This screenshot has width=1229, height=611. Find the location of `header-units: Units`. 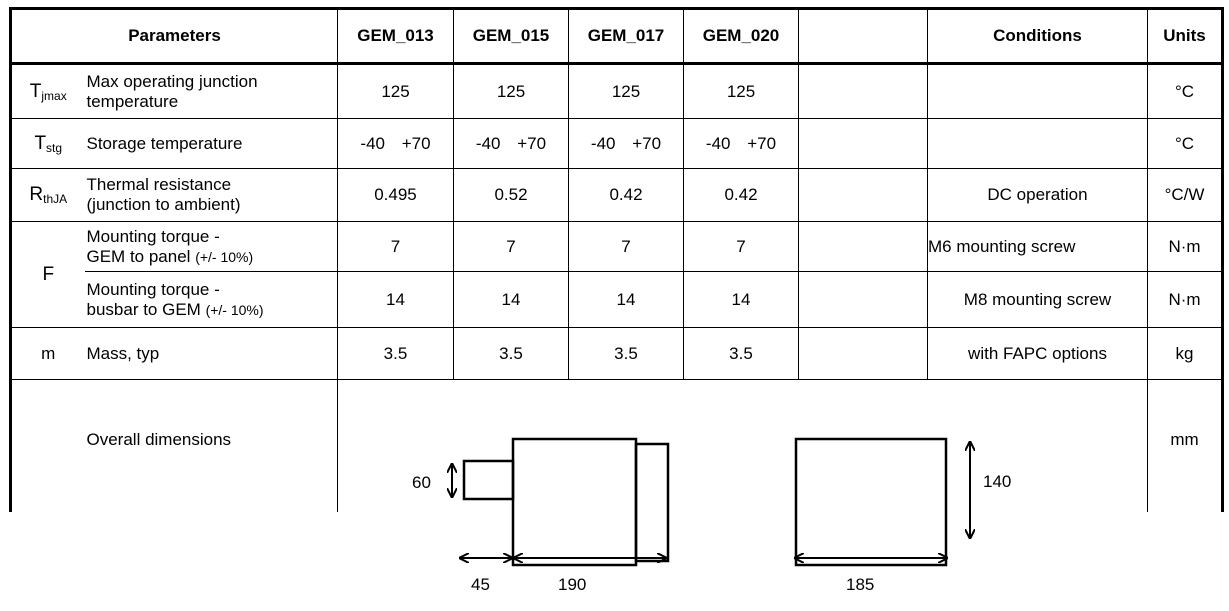

header-units: Units is located at coordinates (1185, 36).